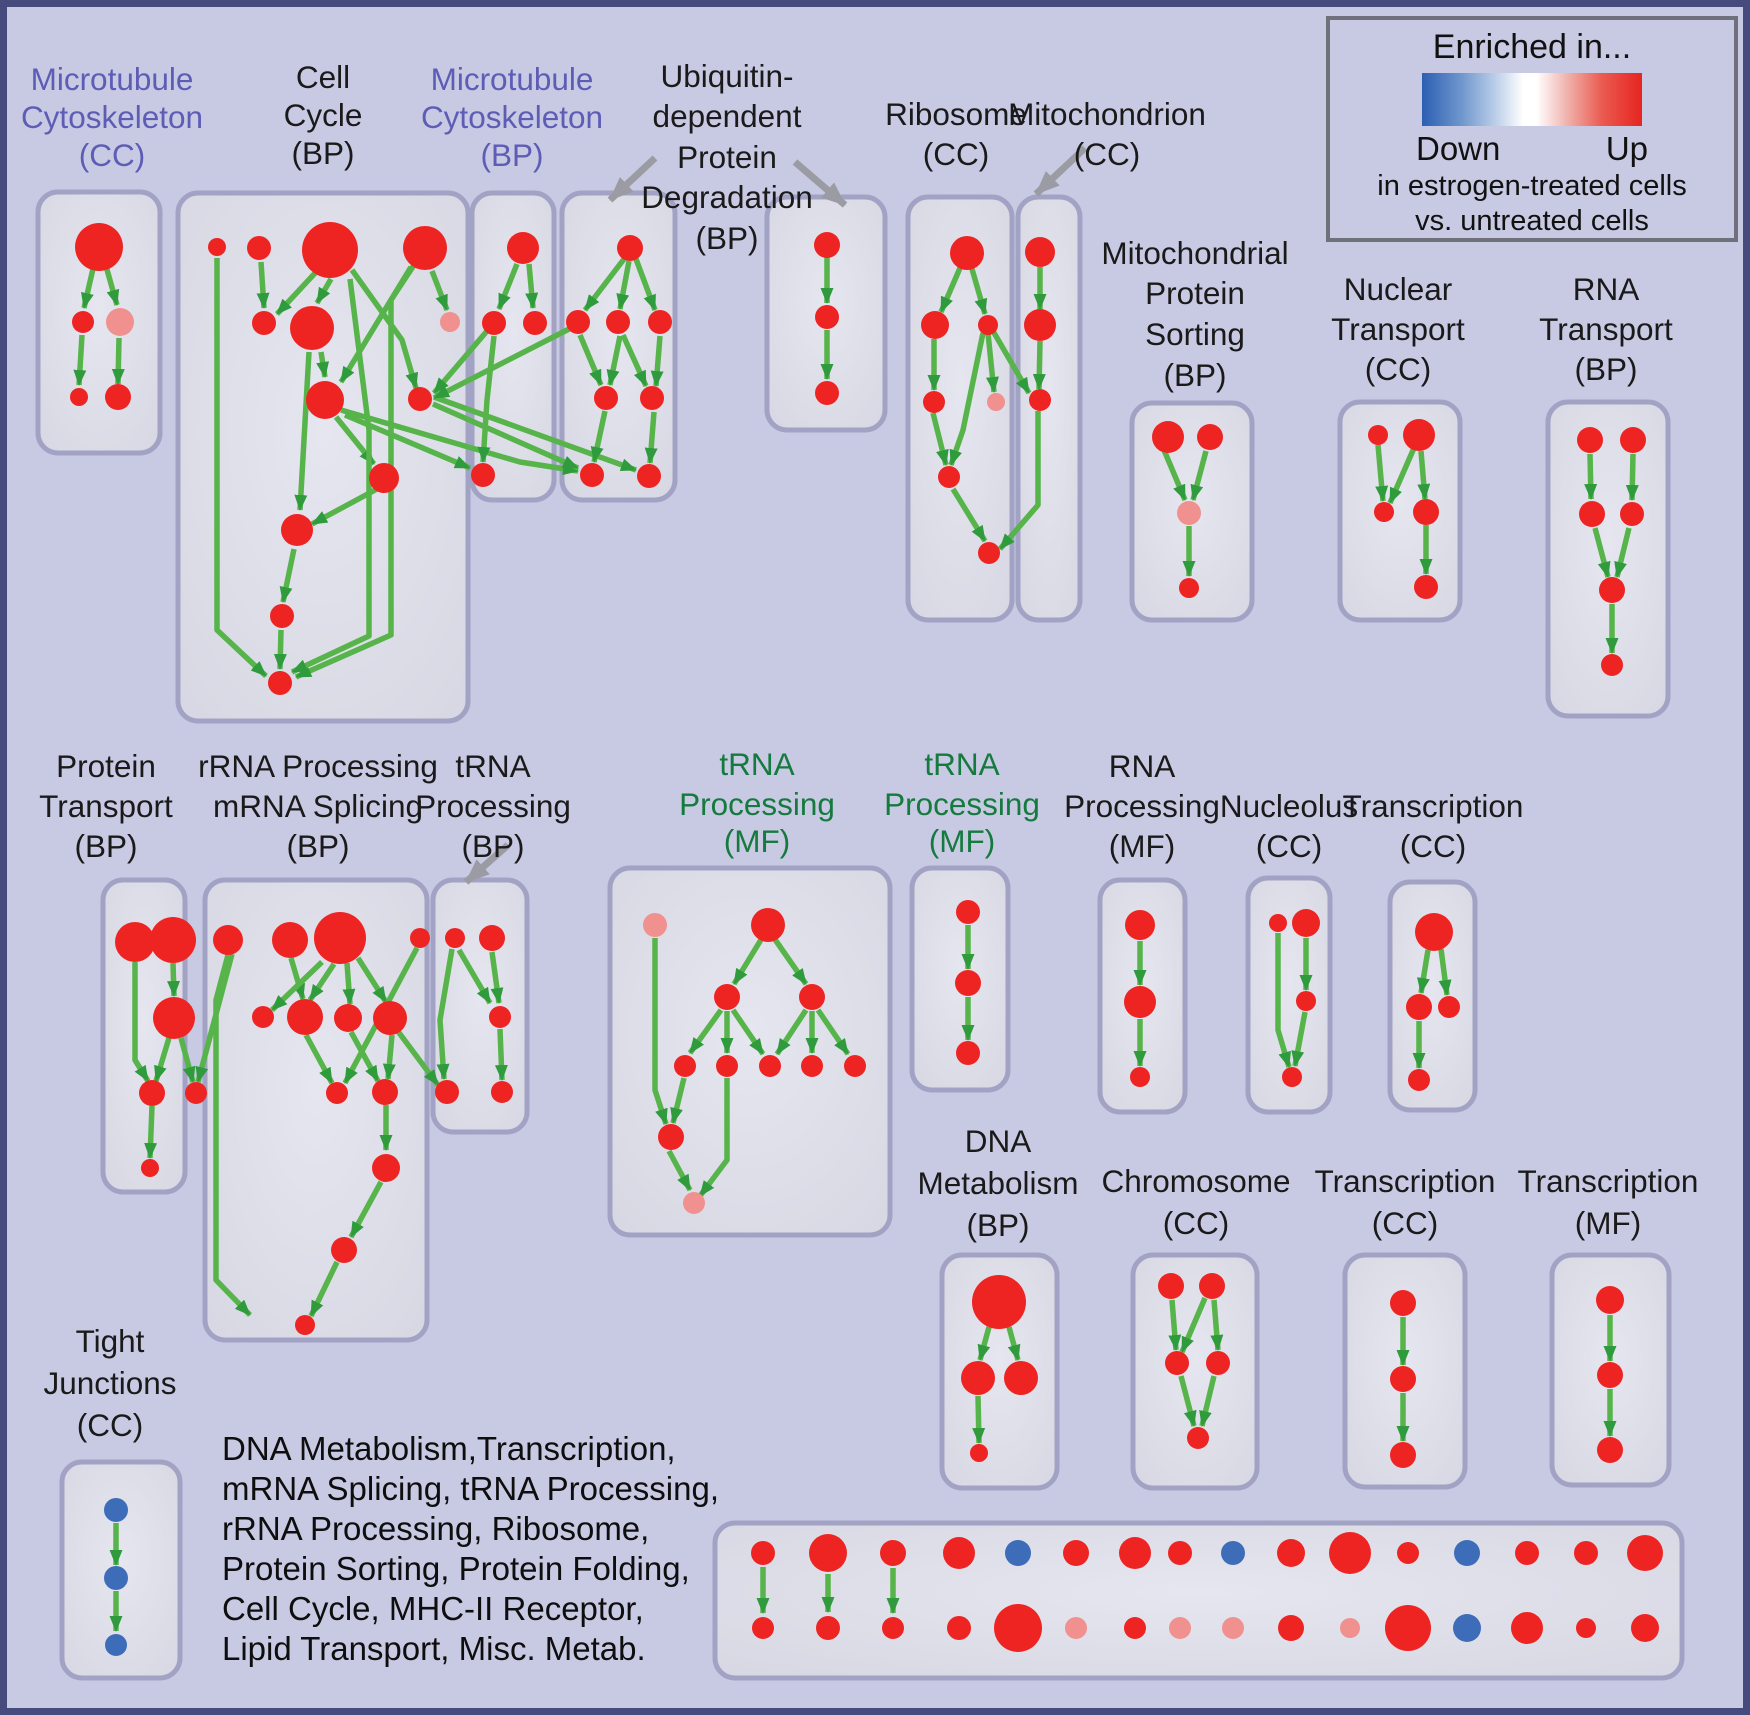 The height and width of the screenshot is (1715, 1750). I want to click on group-label-rna-transport-bp: RNA, so click(1606, 289).